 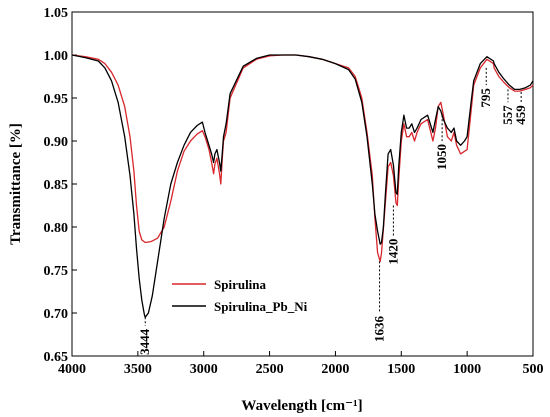 What do you see at coordinates (379, 329) in the screenshot?
I see `peak-label: 1636` at bounding box center [379, 329].